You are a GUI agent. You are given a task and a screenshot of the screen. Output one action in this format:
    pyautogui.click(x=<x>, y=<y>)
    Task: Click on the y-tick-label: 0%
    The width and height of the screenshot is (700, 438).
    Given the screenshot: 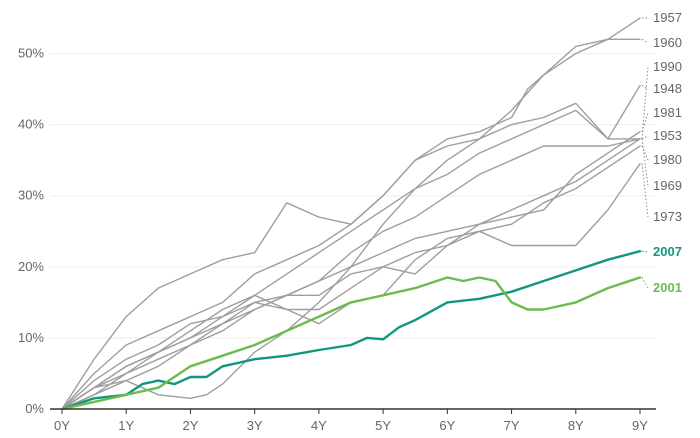 What is the action you would take?
    pyautogui.click(x=34, y=408)
    